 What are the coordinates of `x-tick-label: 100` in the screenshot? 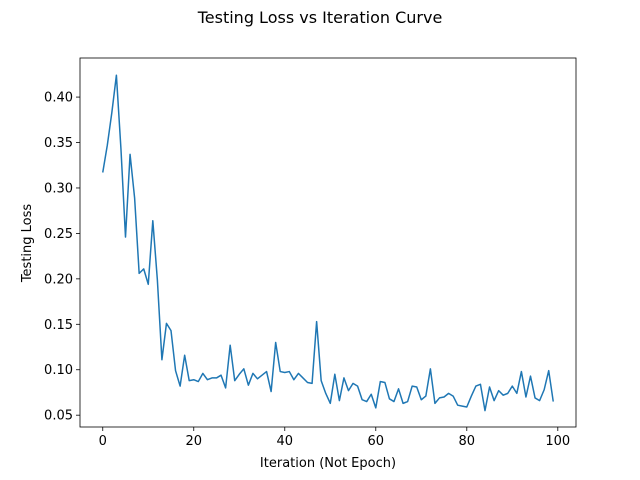 It's located at (557, 441).